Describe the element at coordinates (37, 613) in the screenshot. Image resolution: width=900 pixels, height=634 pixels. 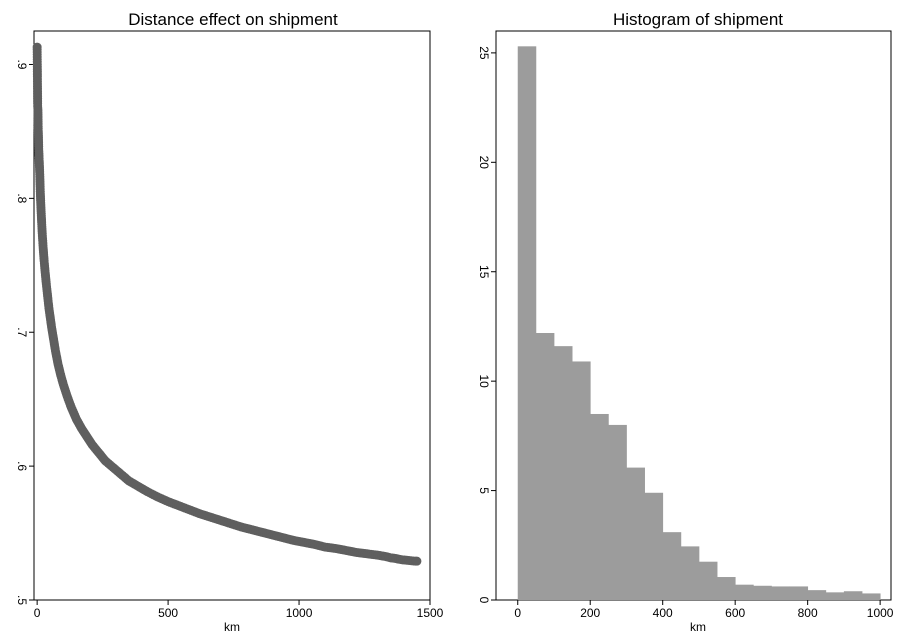
I see `scatter-x-tick-label: 0` at that location.